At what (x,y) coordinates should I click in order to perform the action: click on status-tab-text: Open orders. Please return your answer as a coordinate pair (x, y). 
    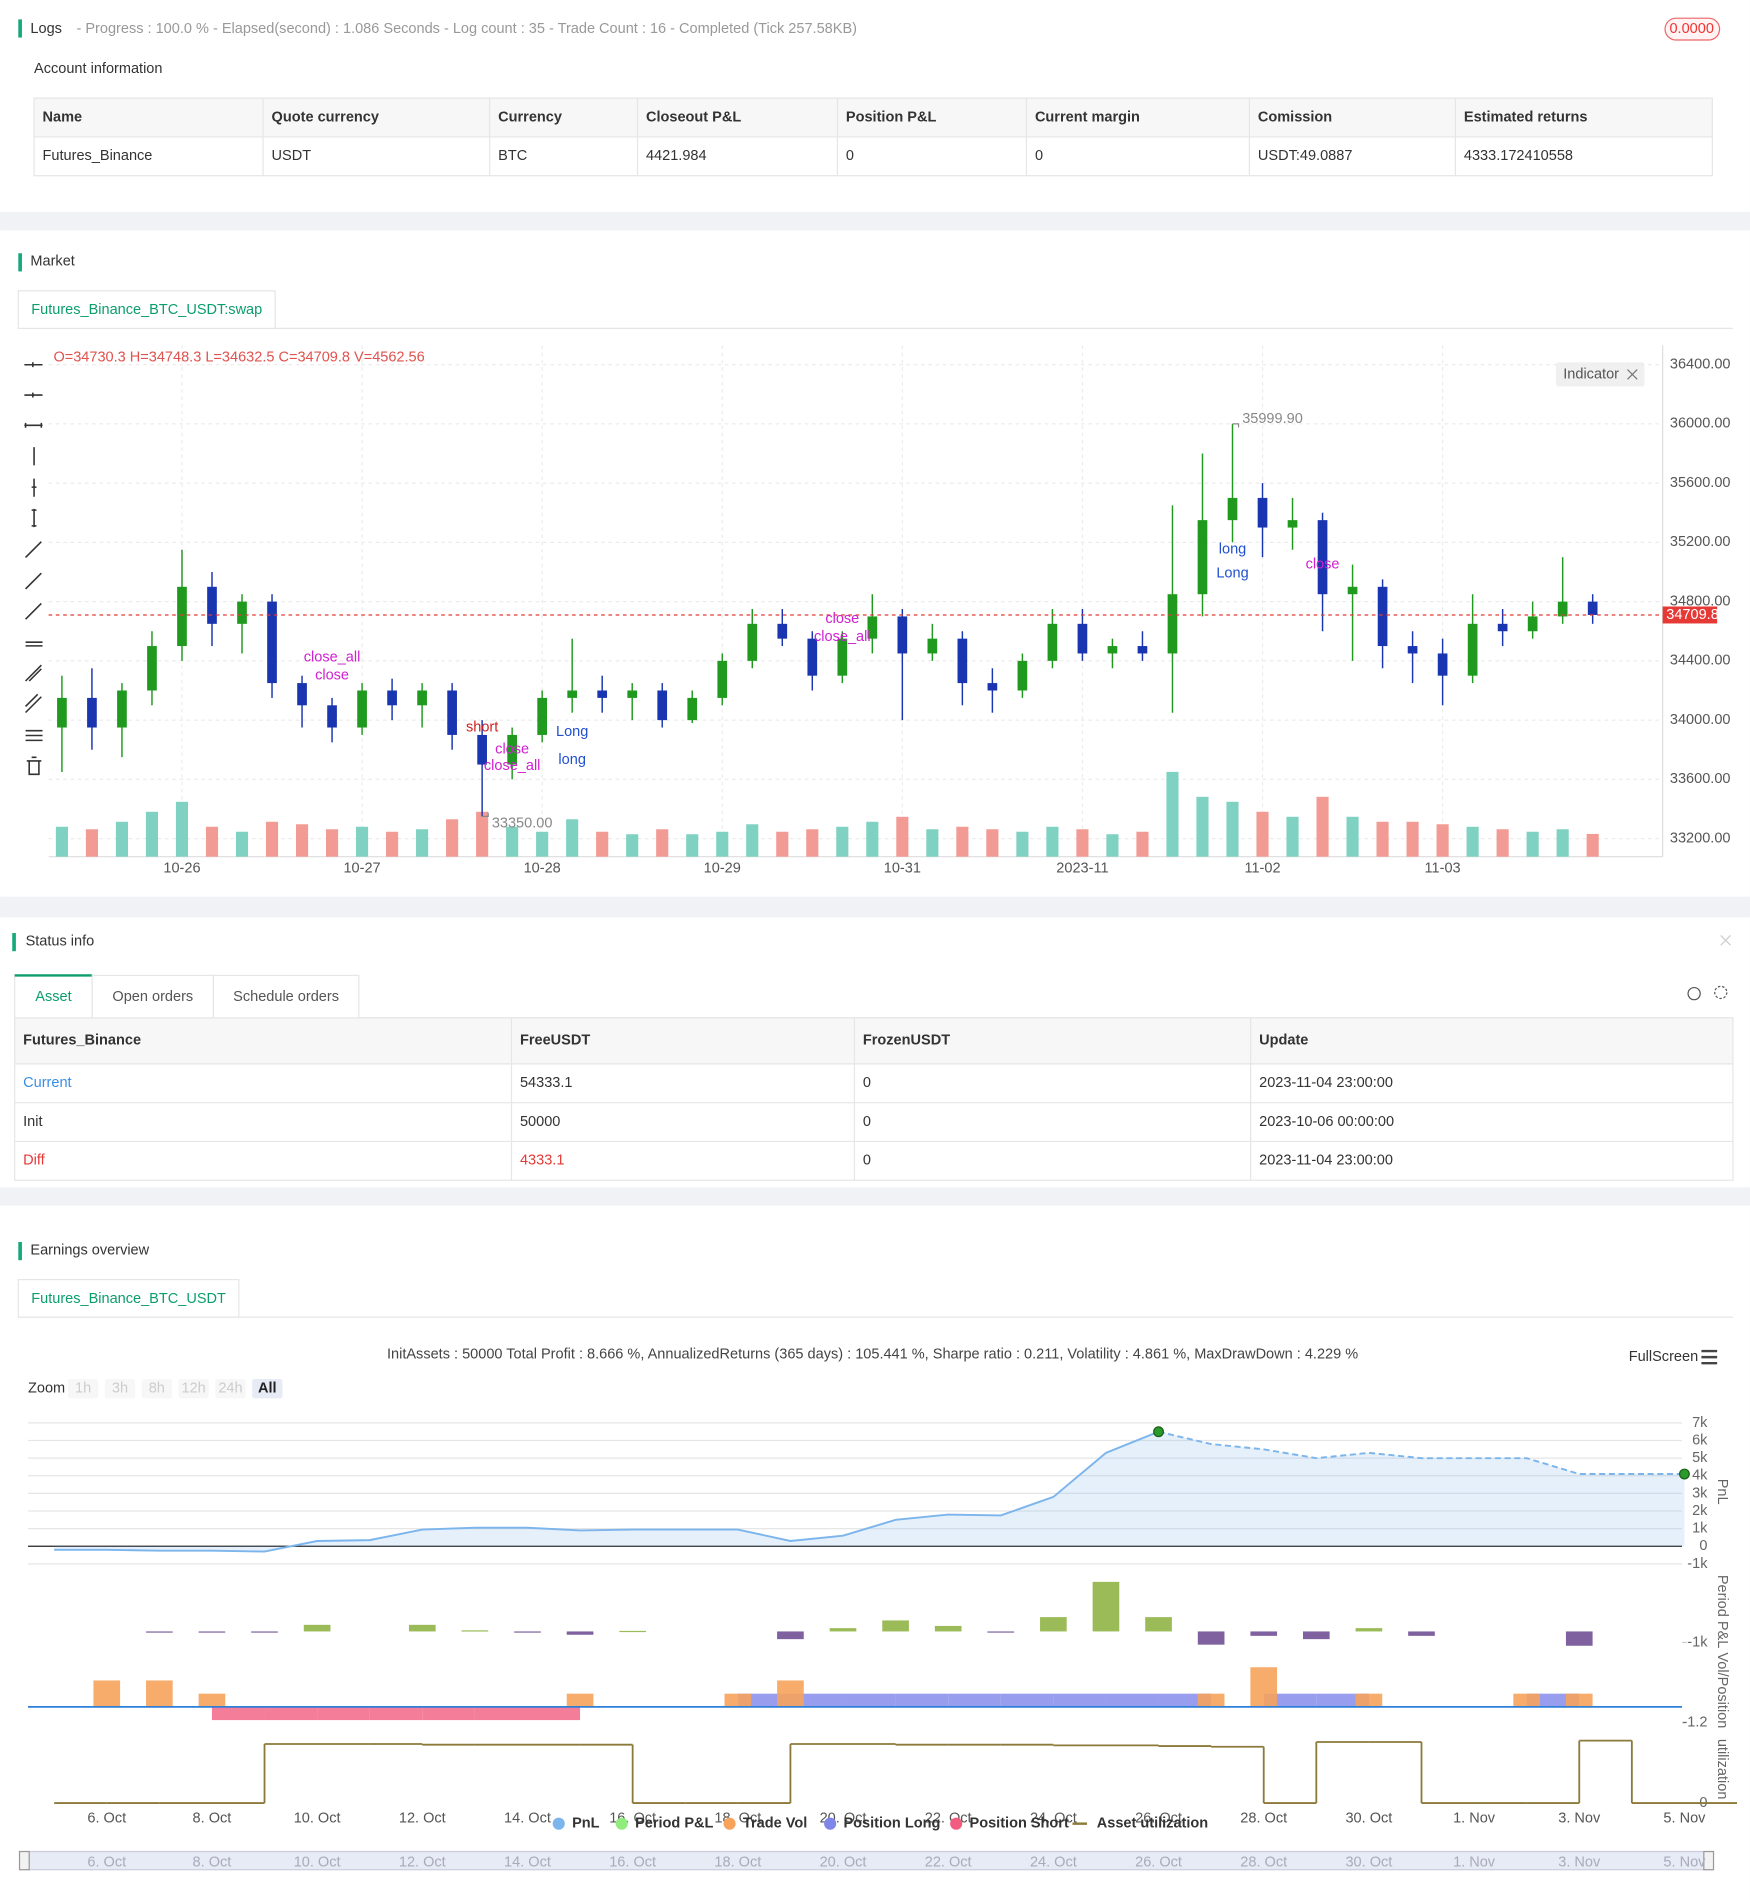
    Looking at the image, I should click on (152, 997).